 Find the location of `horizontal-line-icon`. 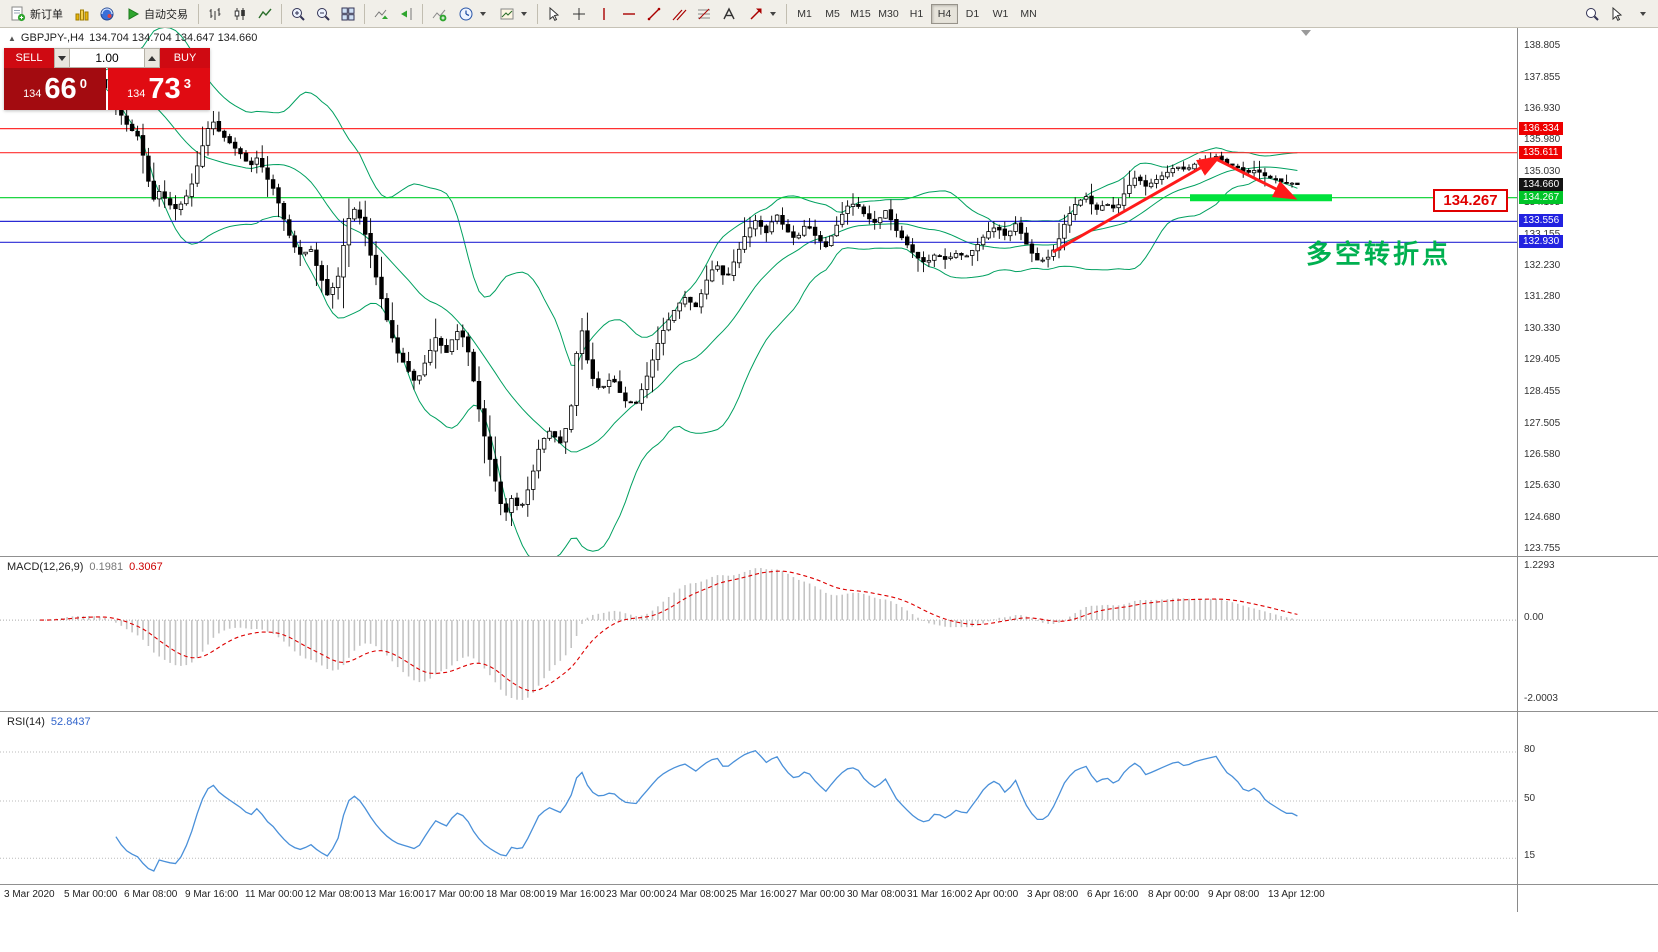

horizontal-line-icon is located at coordinates (629, 13).